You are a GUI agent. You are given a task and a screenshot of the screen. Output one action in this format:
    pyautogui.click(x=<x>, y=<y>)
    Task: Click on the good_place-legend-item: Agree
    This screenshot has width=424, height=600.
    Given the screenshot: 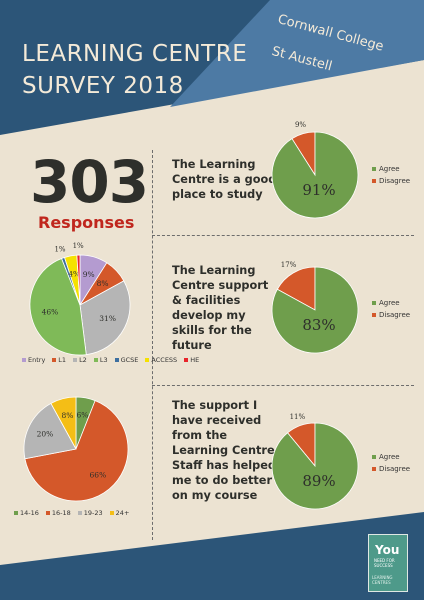 What is the action you would take?
    pyautogui.click(x=386, y=169)
    